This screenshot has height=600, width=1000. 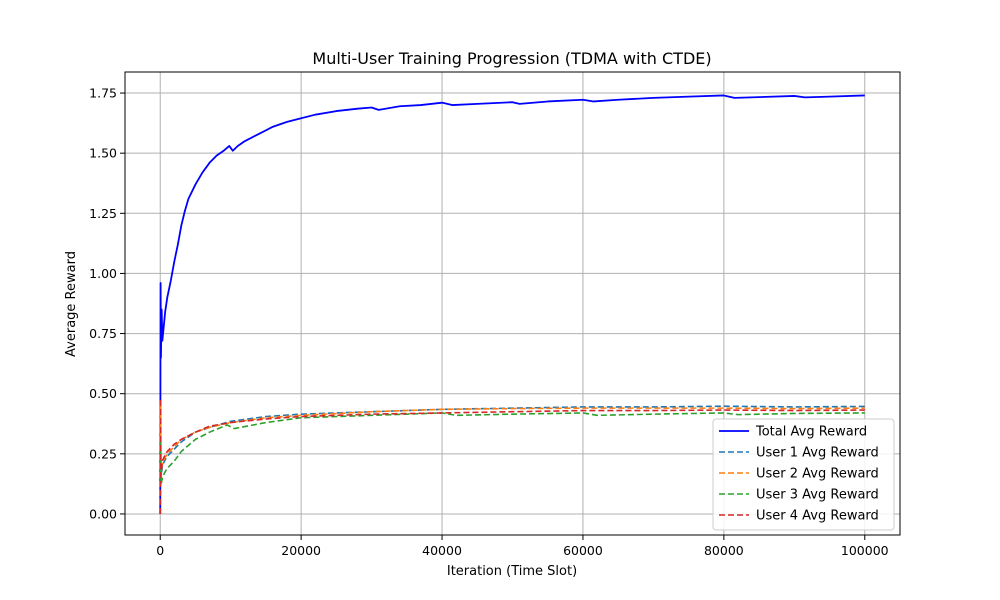 What do you see at coordinates (103, 333) in the screenshot?
I see `y-tick-label: 0.75` at bounding box center [103, 333].